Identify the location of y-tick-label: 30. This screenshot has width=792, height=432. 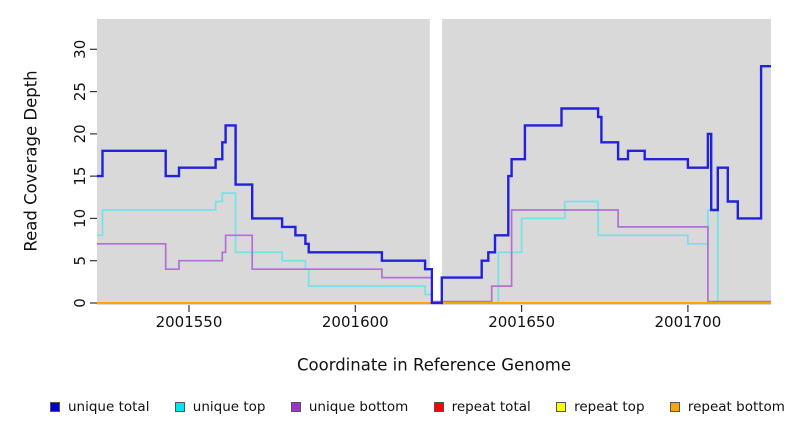
(80, 49).